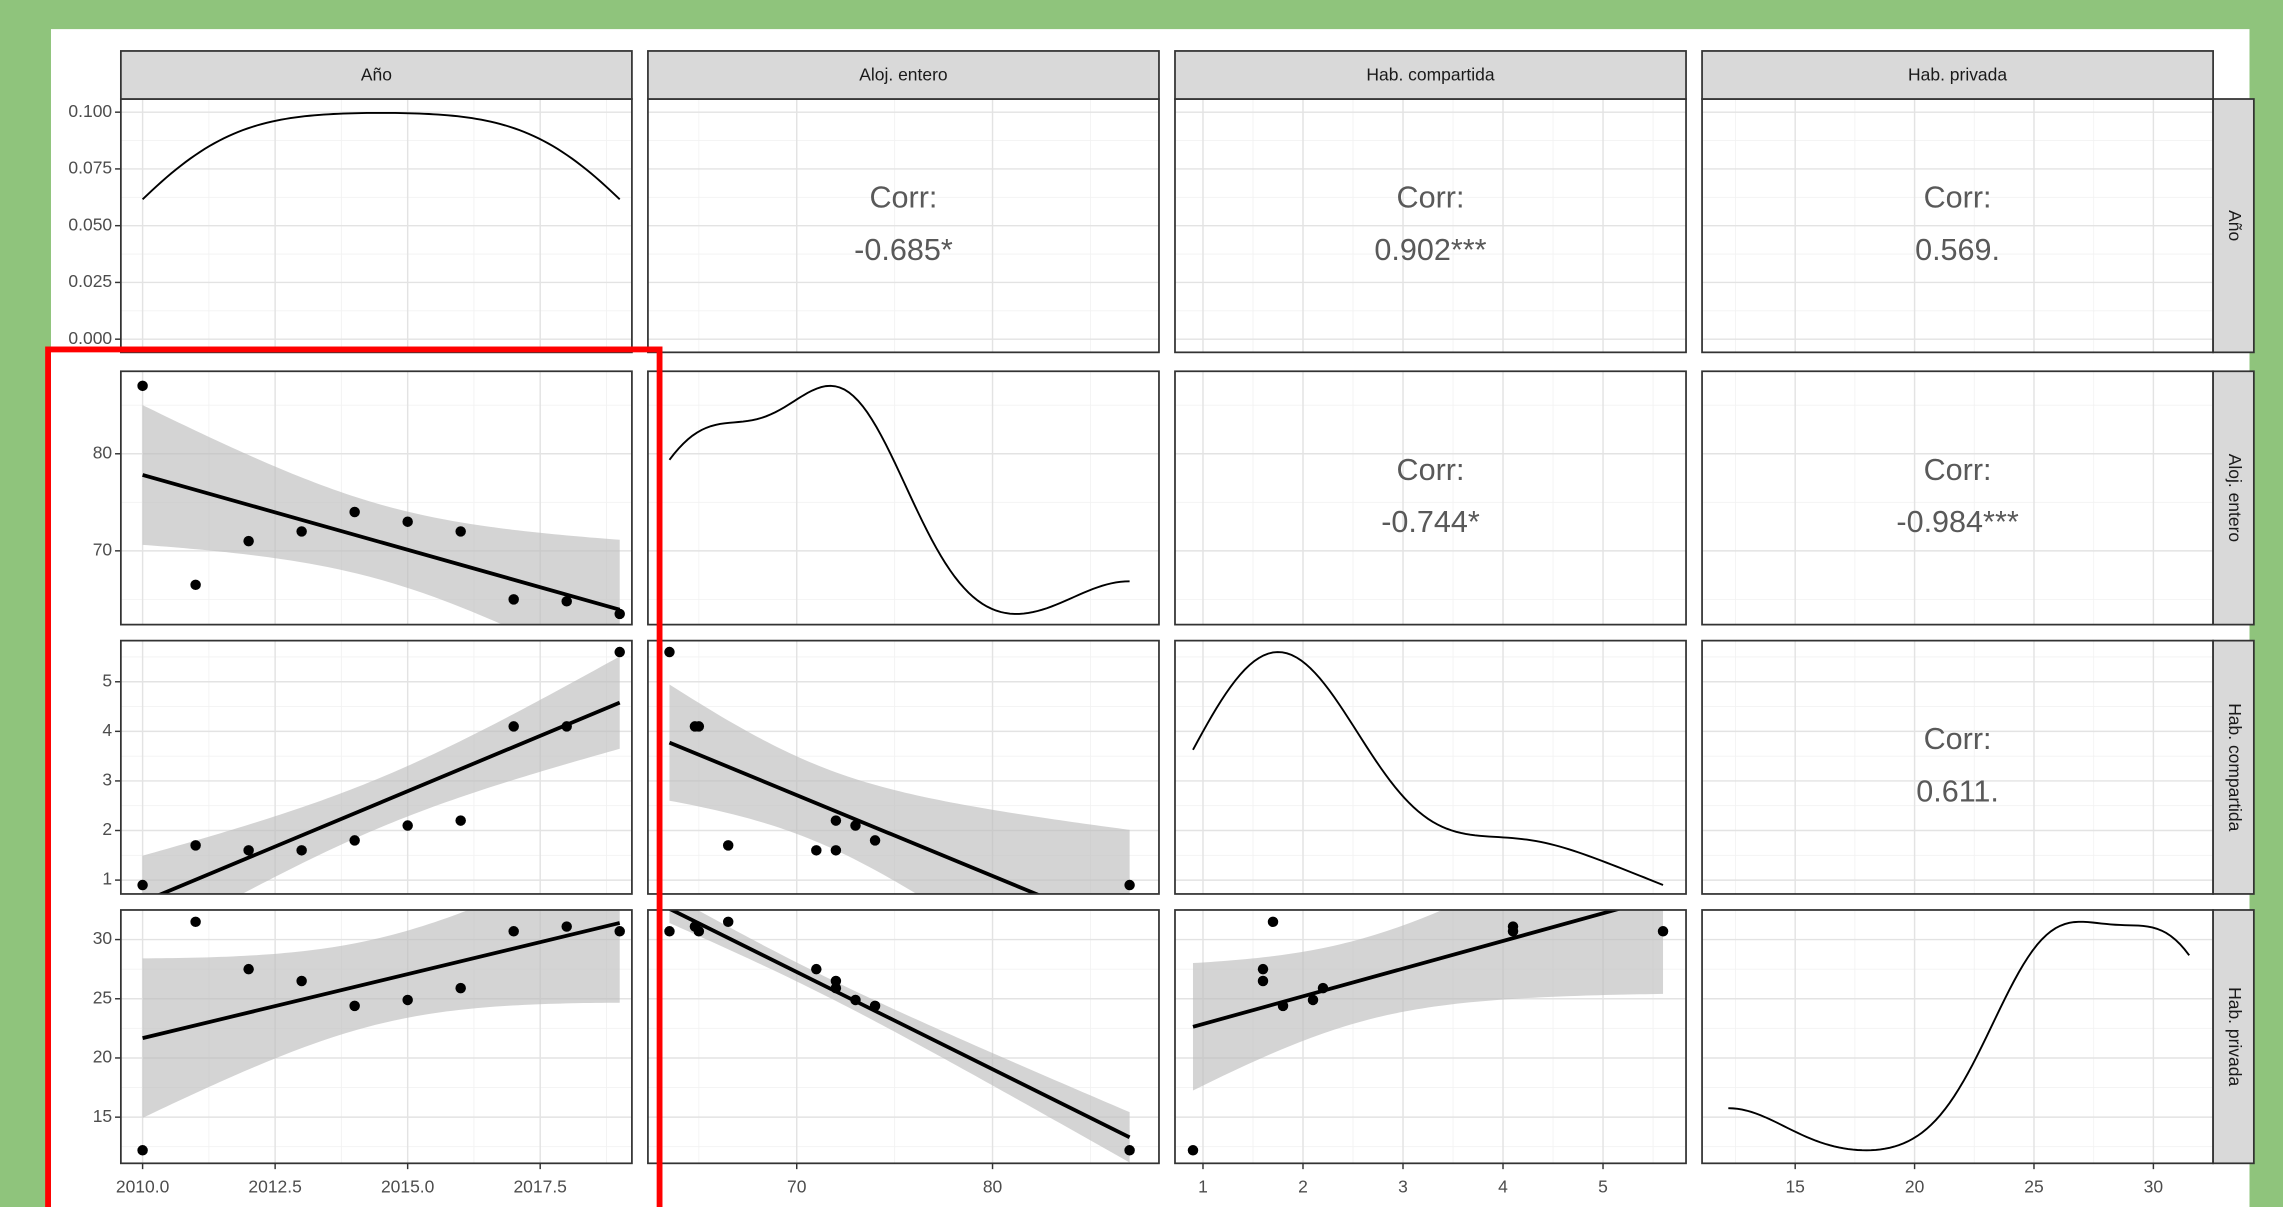 This screenshot has height=1207, width=2283. I want to click on top-strip-label: Aloj. entero, so click(903, 74).